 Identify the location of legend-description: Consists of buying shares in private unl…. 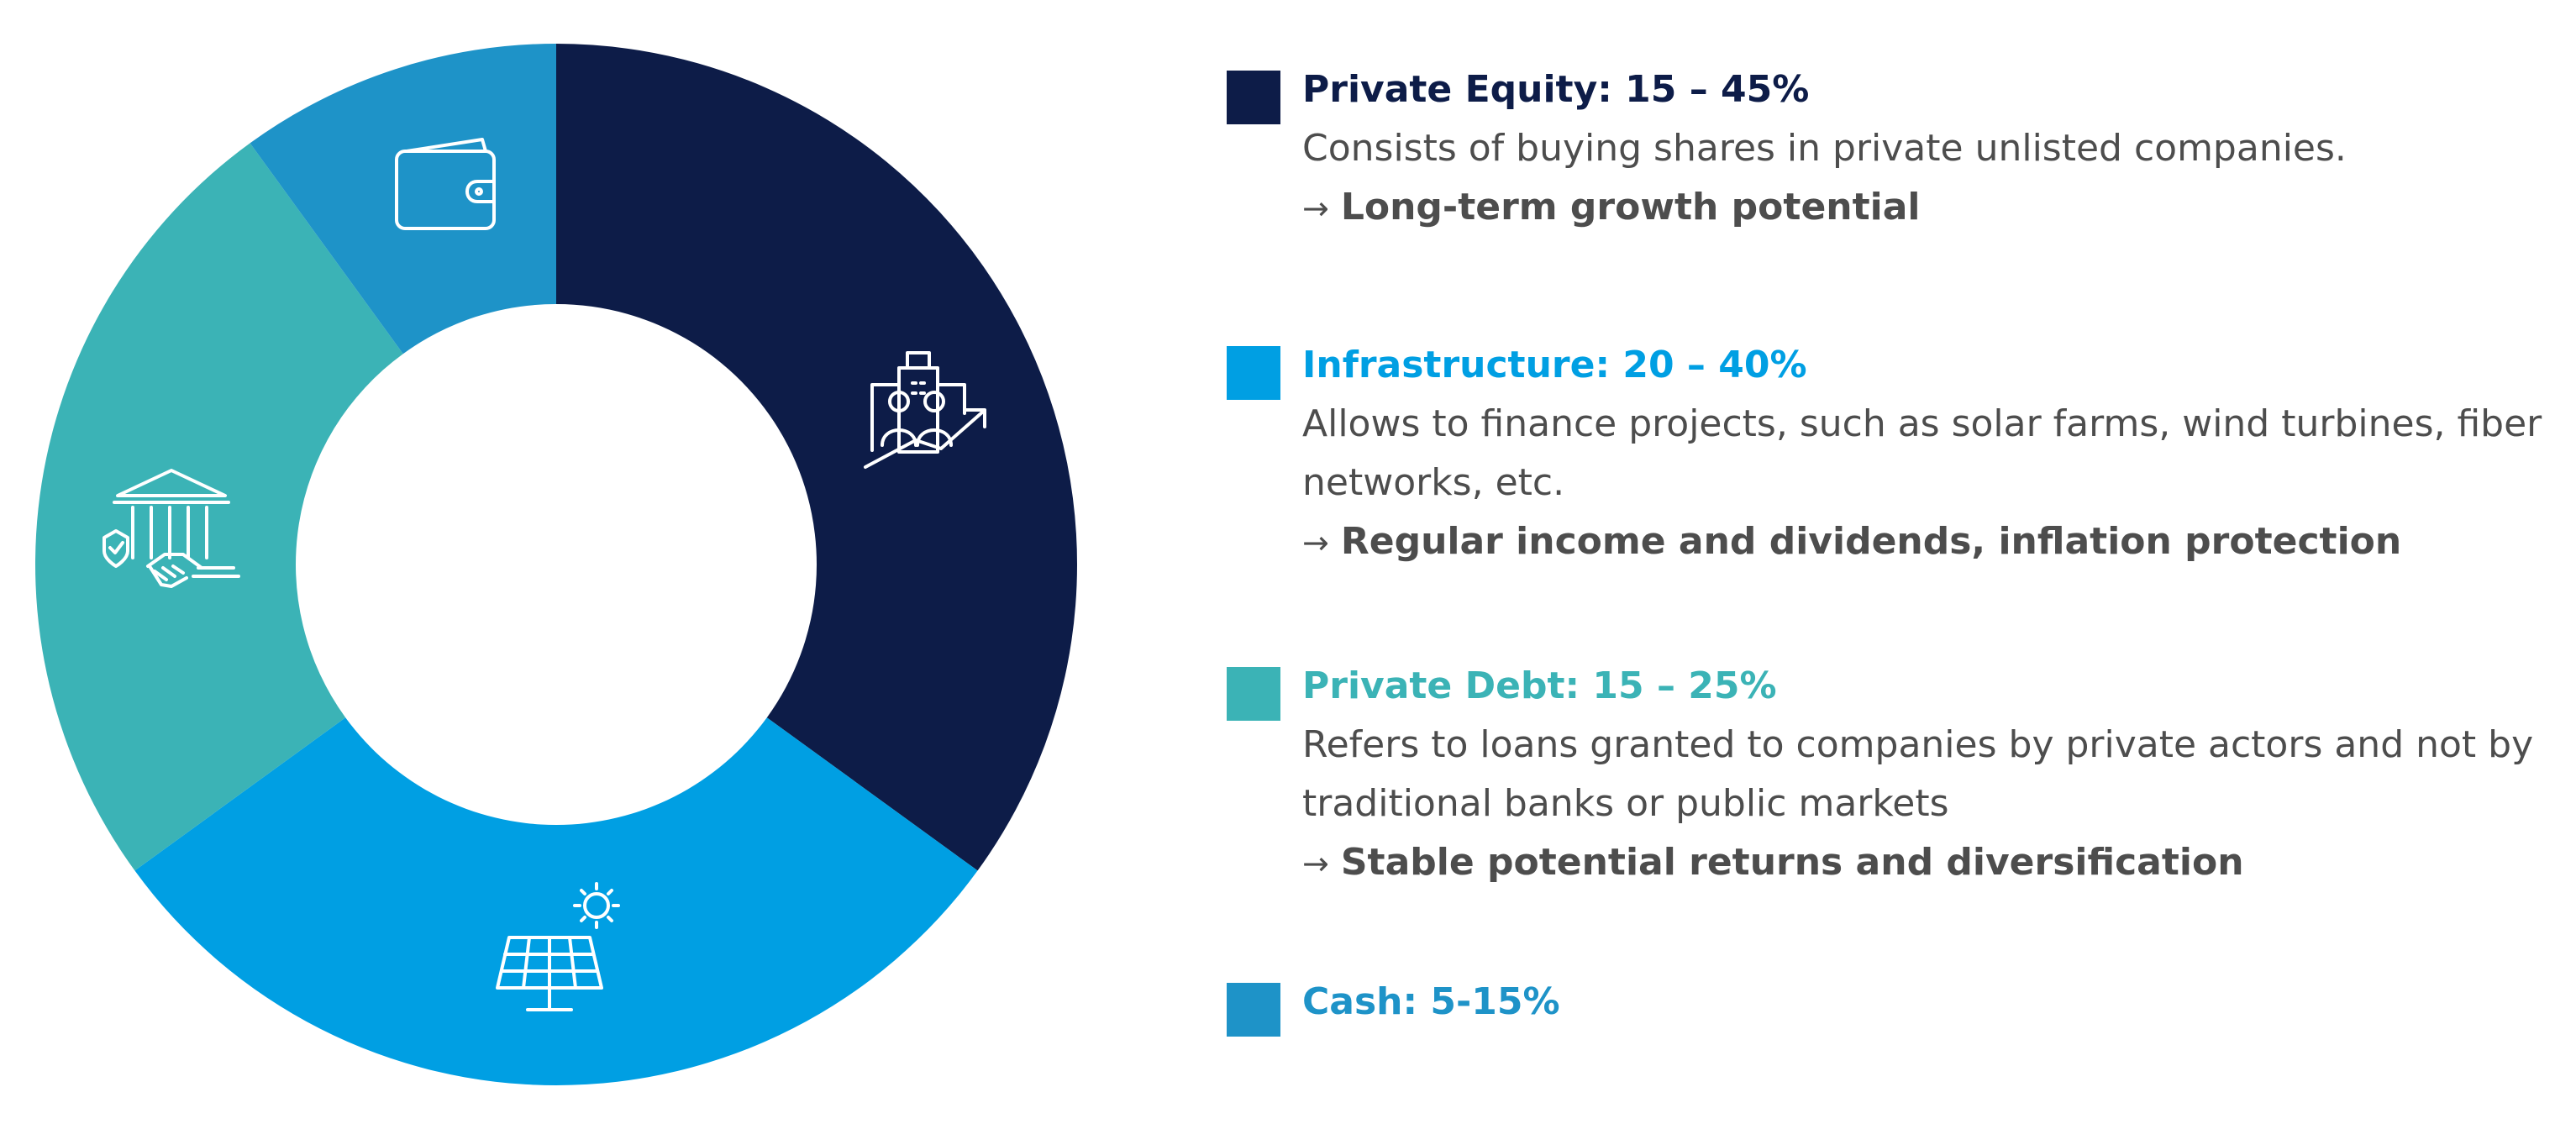
(1824, 148).